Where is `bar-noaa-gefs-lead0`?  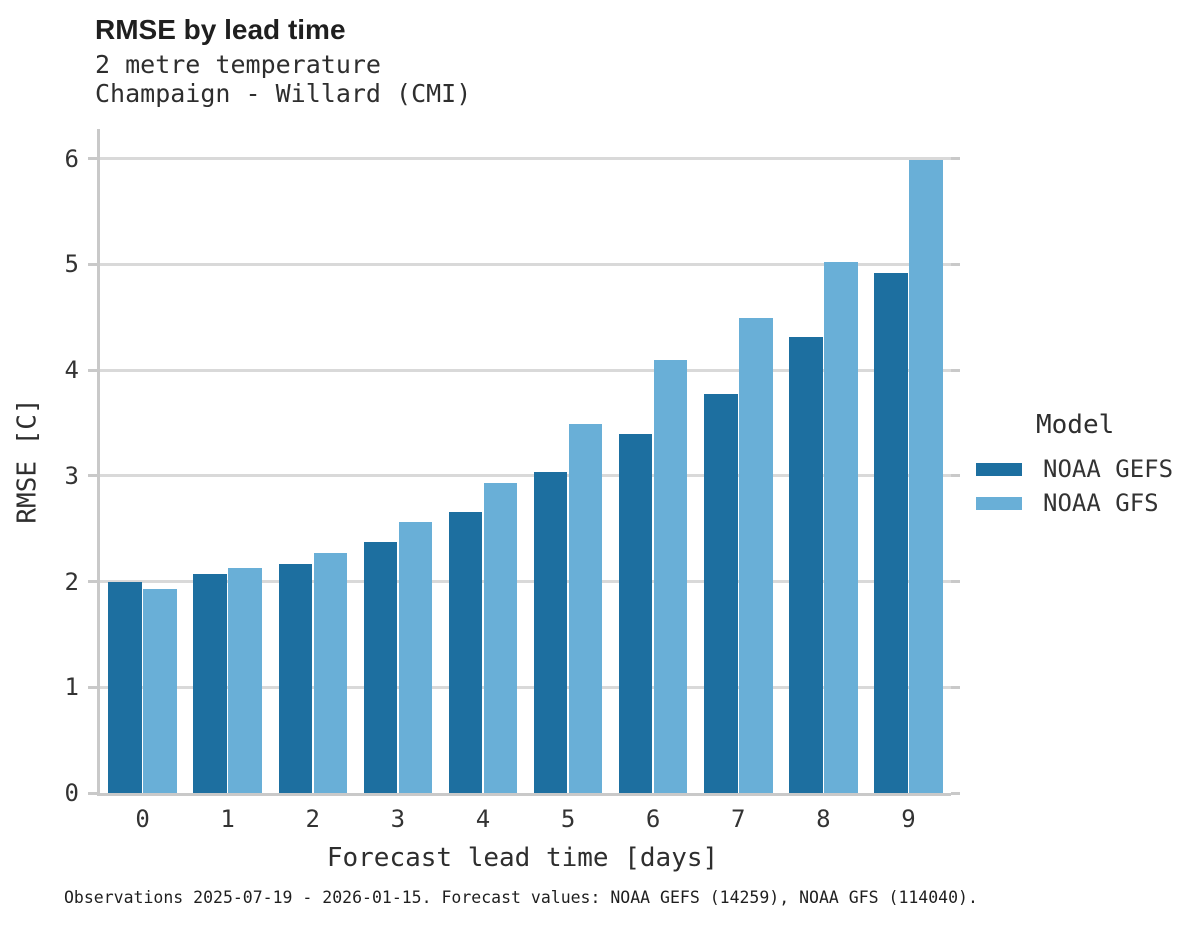 bar-noaa-gefs-lead0 is located at coordinates (125, 687).